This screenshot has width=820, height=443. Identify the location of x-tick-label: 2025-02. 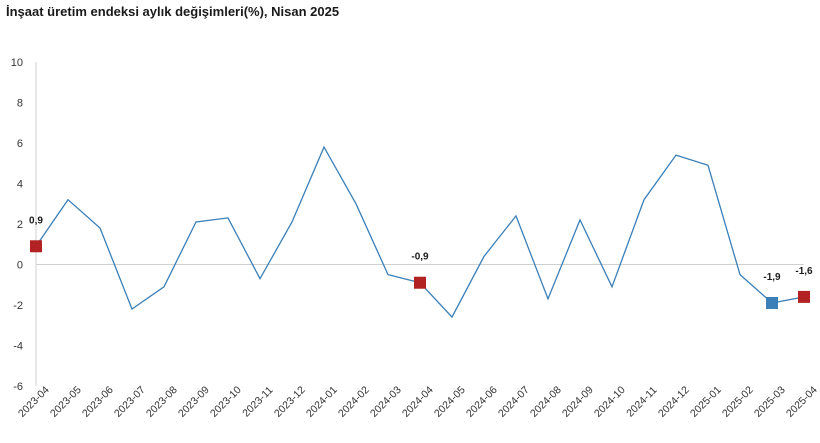
(738, 402).